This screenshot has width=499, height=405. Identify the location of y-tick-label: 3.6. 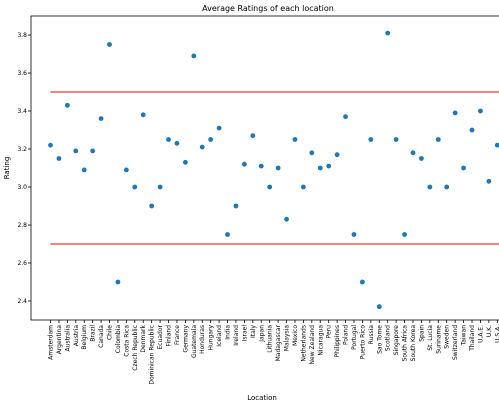
(22, 73).